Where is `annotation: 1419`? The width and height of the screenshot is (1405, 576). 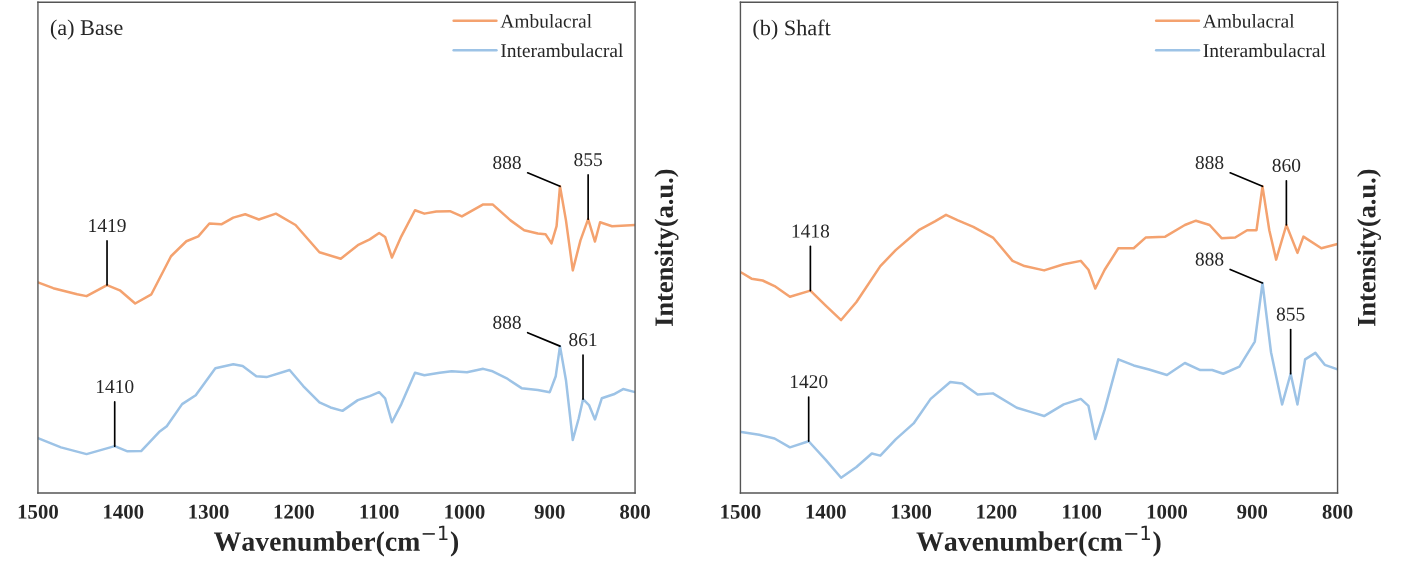
annotation: 1419 is located at coordinates (107, 226).